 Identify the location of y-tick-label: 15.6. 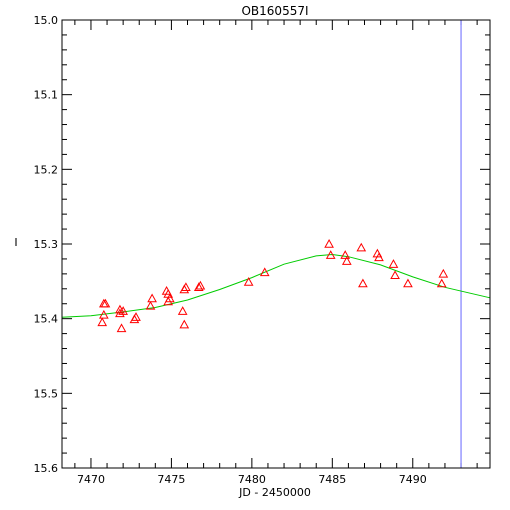
(46, 468).